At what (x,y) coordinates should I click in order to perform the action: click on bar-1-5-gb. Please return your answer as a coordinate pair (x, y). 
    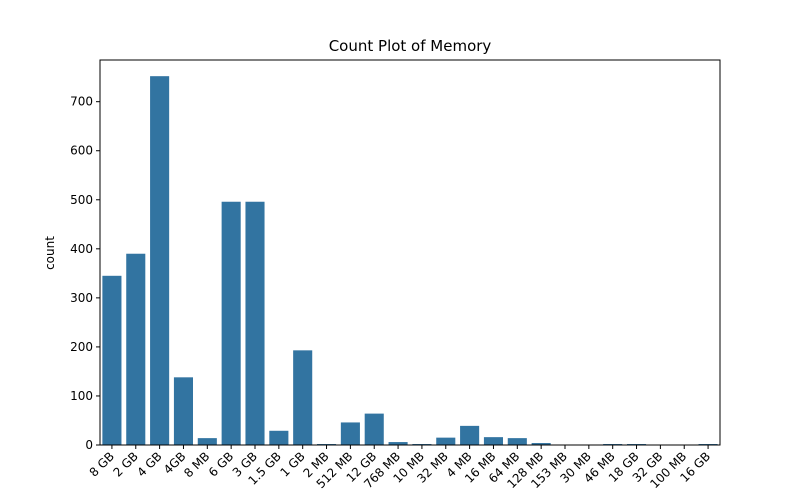
    Looking at the image, I should click on (278, 438).